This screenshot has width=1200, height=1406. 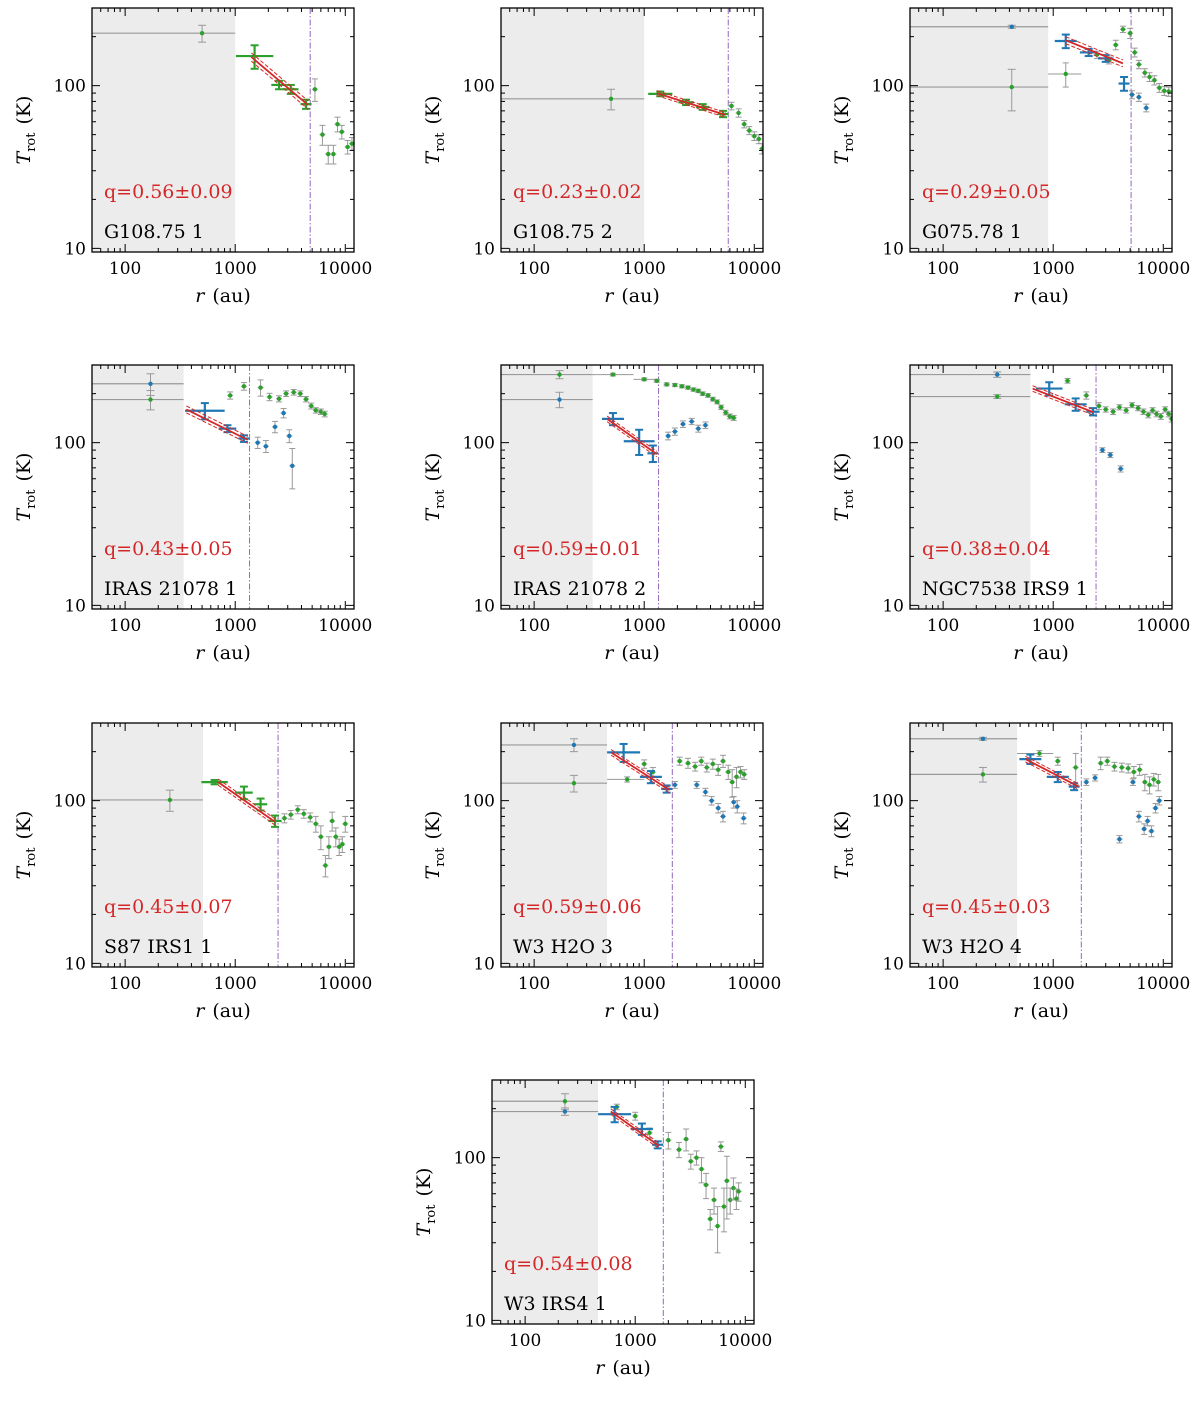 What do you see at coordinates (577, 549) in the screenshot?
I see `q-value-label: q=0.59±0.01` at bounding box center [577, 549].